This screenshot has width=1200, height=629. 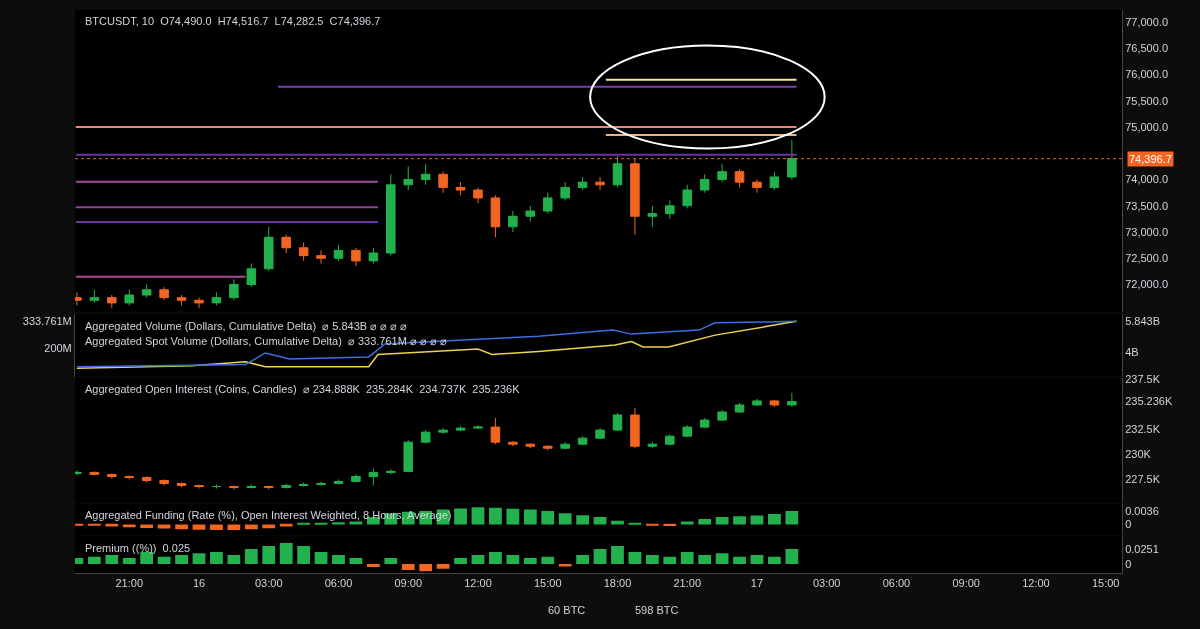 What do you see at coordinates (1147, 179) in the screenshot?
I see `y-tick-label: 74,000.0` at bounding box center [1147, 179].